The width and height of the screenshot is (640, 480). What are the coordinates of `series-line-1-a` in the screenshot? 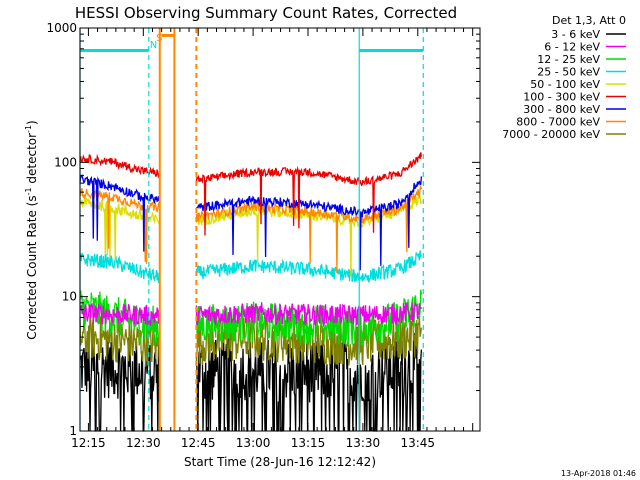 It's located at (120, 383).